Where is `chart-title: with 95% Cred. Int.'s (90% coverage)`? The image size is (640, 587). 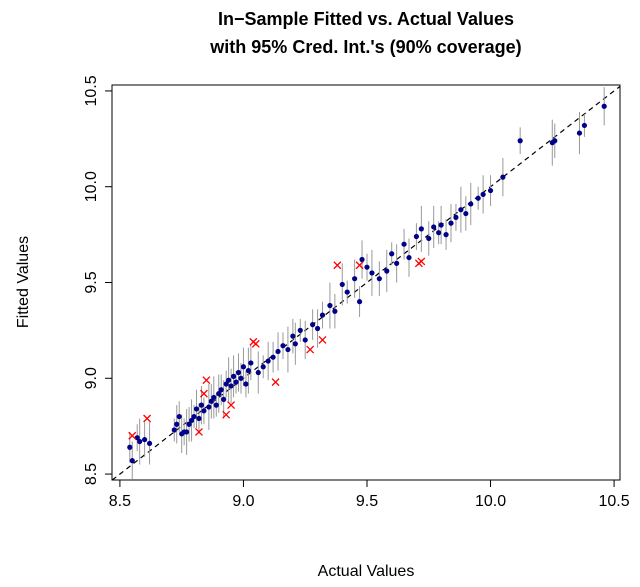
chart-title: with 95% Cred. Int.'s (90% coverage) is located at coordinates (365, 47).